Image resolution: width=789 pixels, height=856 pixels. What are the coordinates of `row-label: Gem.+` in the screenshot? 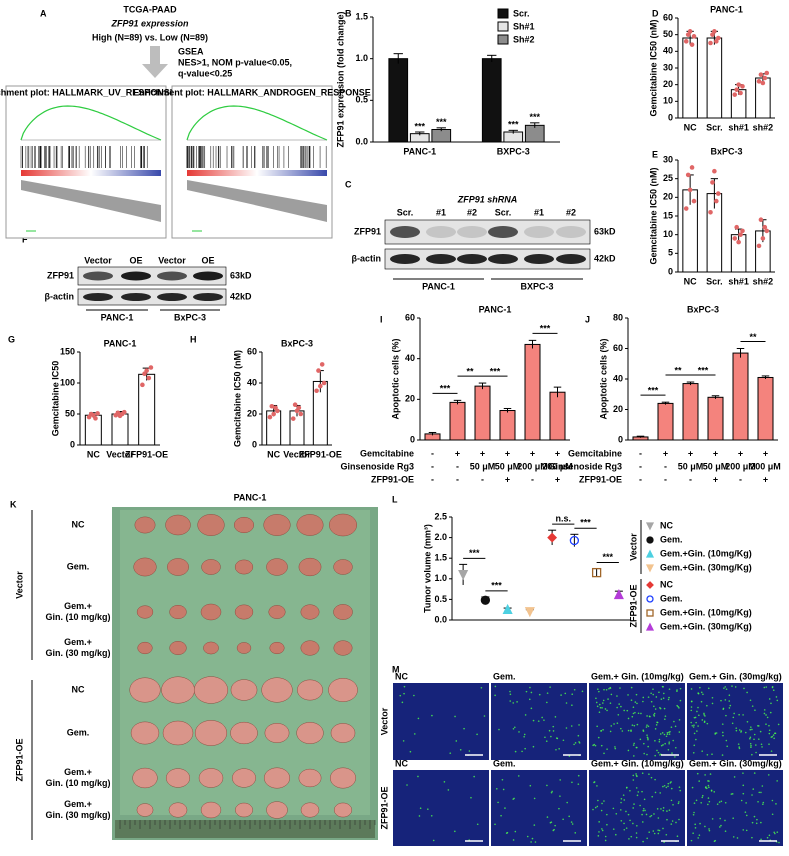 It's located at (78, 606).